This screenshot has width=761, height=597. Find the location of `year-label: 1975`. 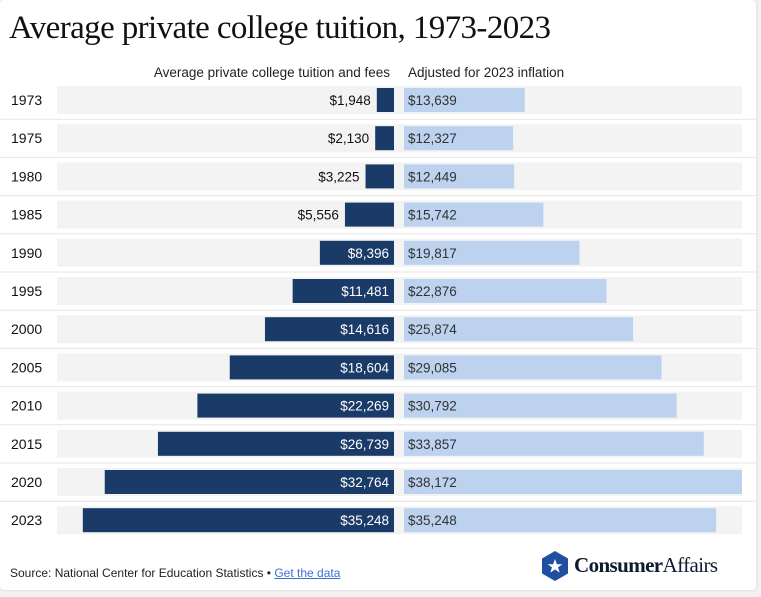

year-label: 1975 is located at coordinates (26, 138).